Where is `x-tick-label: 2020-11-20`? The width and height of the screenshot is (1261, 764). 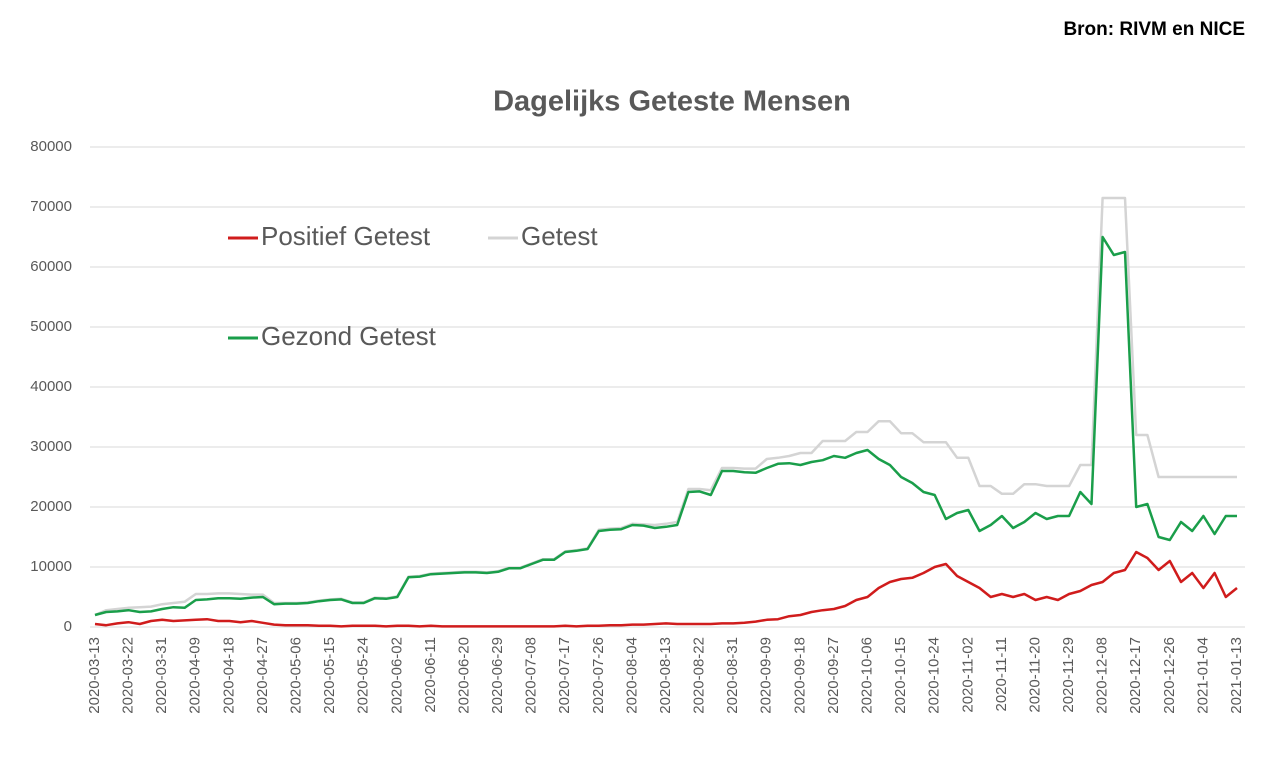 x-tick-label: 2020-11-20 is located at coordinates (1034, 675).